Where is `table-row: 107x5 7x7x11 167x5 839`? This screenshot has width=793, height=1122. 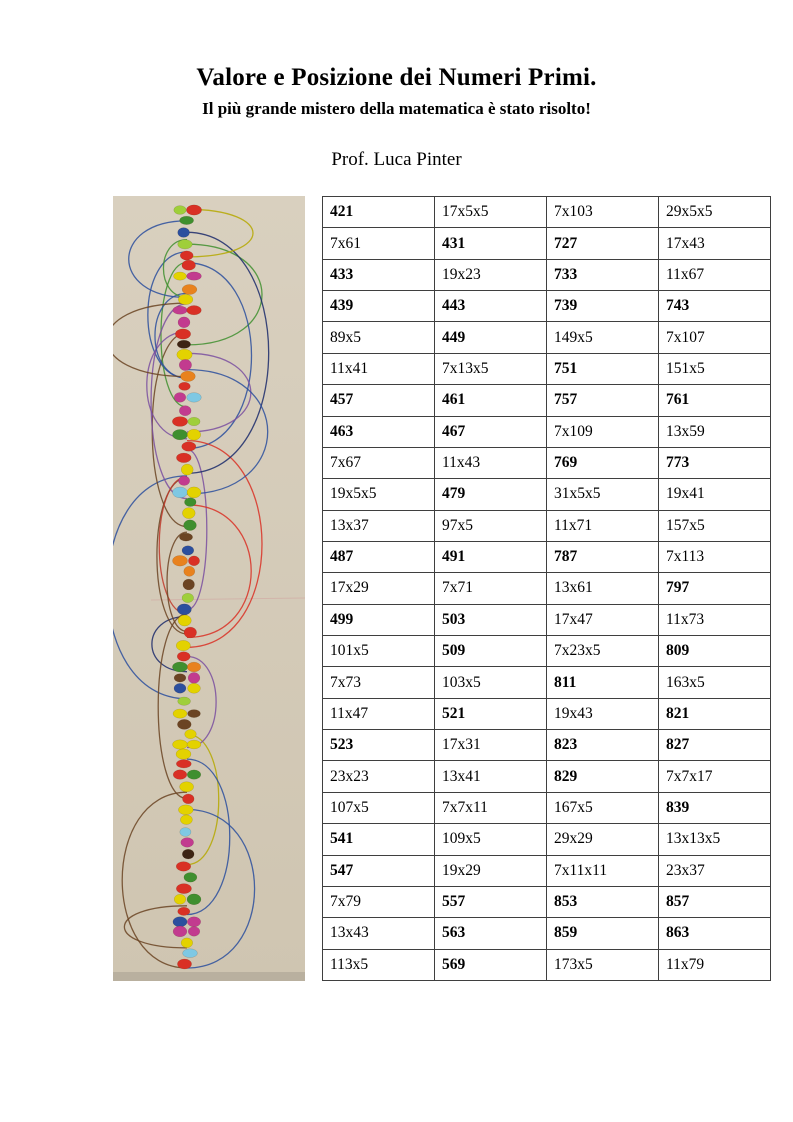
table-row: 107x5 7x7x11 167x5 839 is located at coordinates (546, 808).